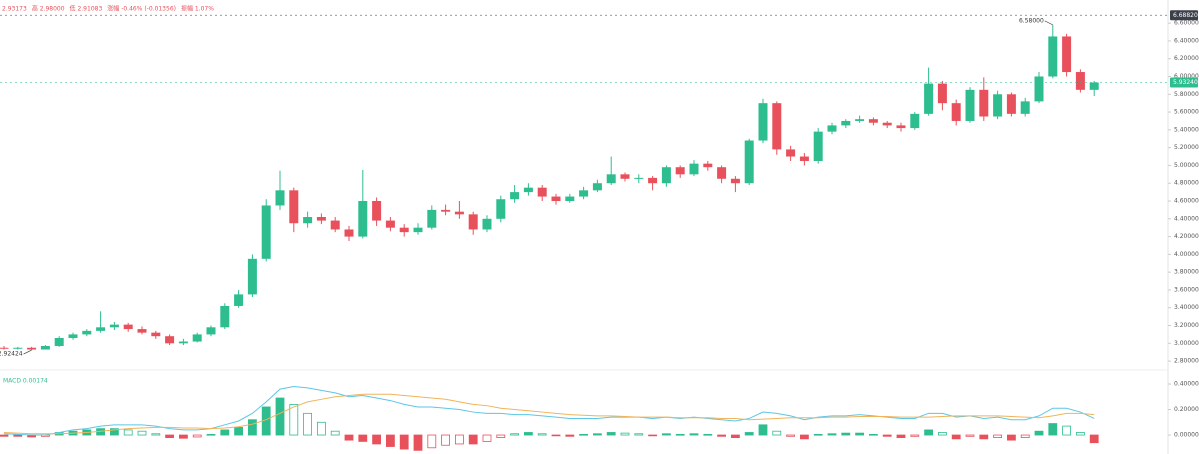 The image size is (1199, 454). What do you see at coordinates (1186, 435) in the screenshot?
I see `y-tick-label: 0.00000` at bounding box center [1186, 435].